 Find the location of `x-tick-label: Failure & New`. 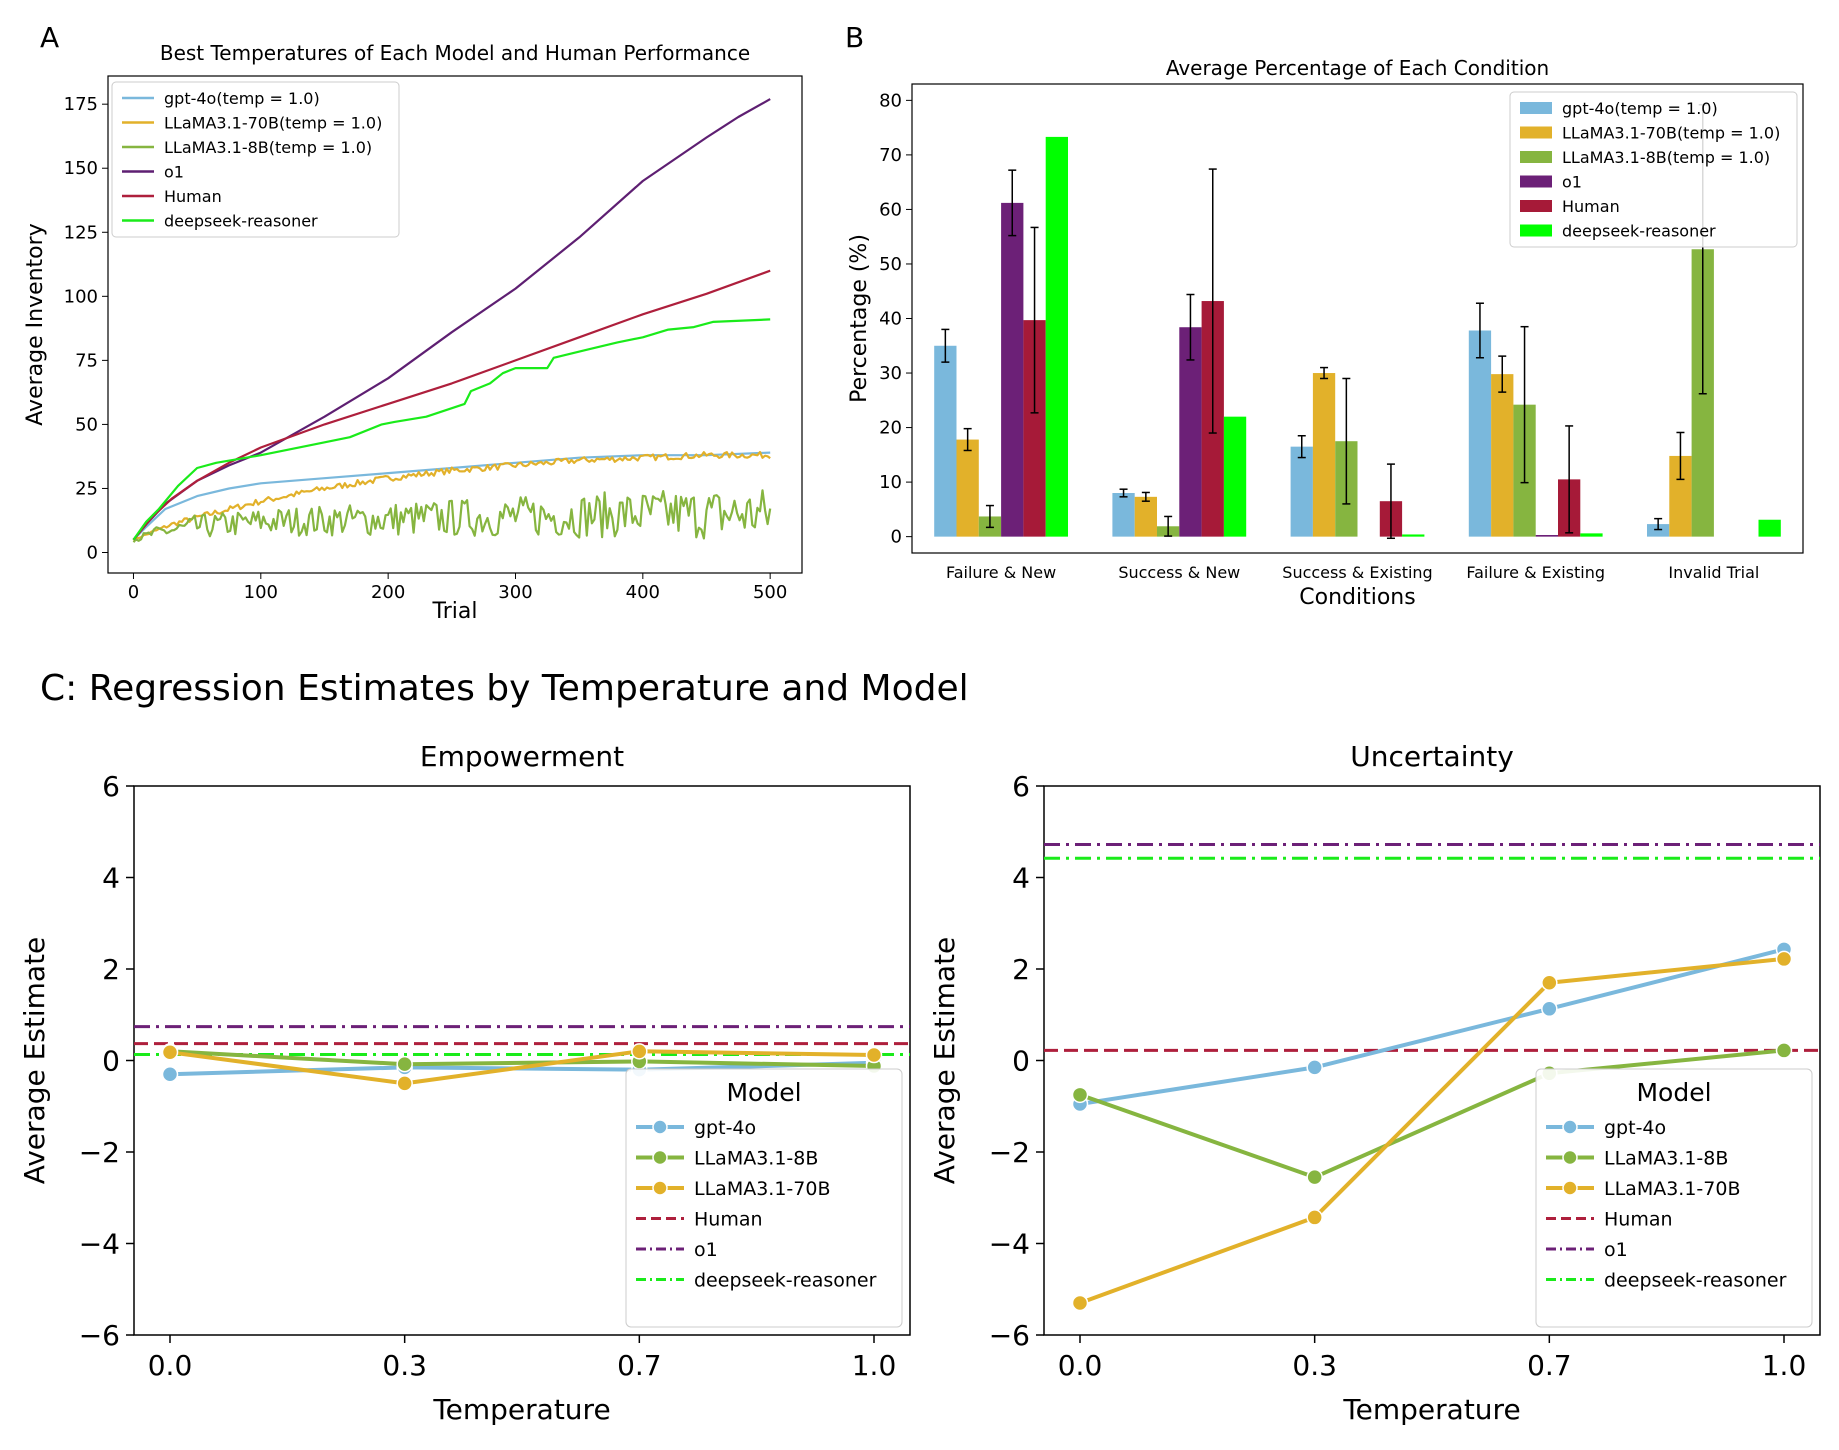

x-tick-label: Failure & New is located at coordinates (1001, 572).